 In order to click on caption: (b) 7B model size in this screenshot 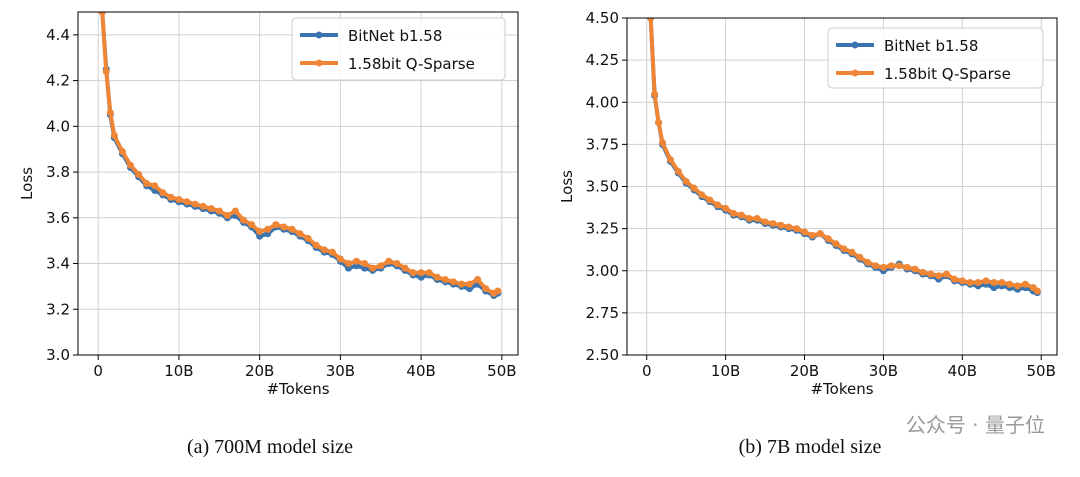, I will do `click(810, 447)`.